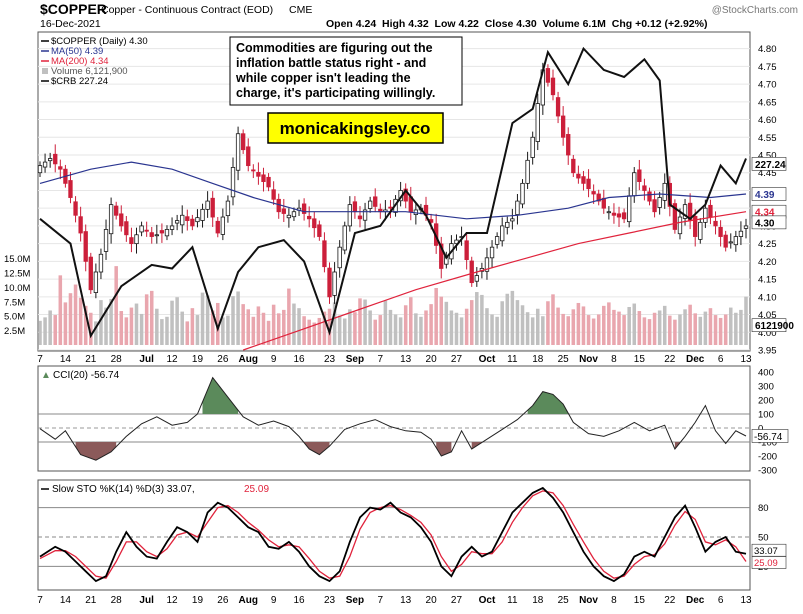 This screenshot has width=803, height=614. I want to click on annotation-line-1: Commodities are figuring out the, so click(334, 48).